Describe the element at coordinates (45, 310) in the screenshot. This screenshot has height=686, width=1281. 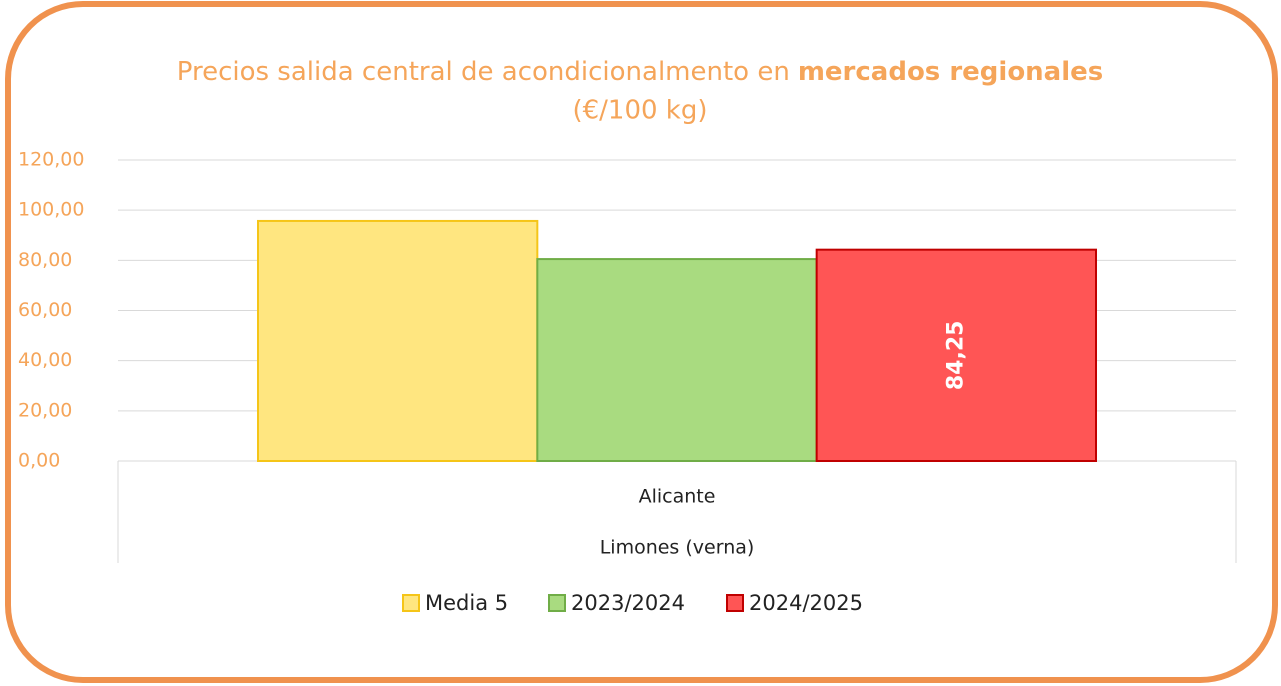
I see `y-tick-label: 60,00` at that location.